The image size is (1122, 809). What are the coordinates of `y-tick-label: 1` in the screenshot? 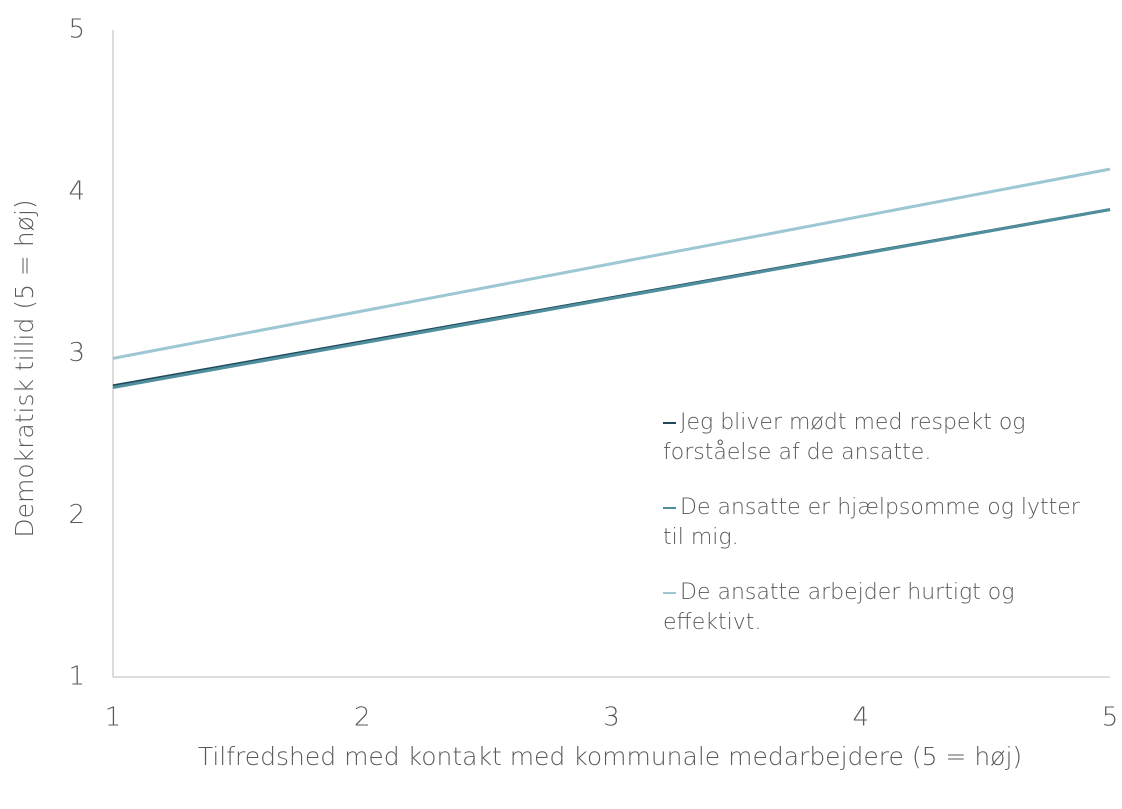 It's located at (76, 677).